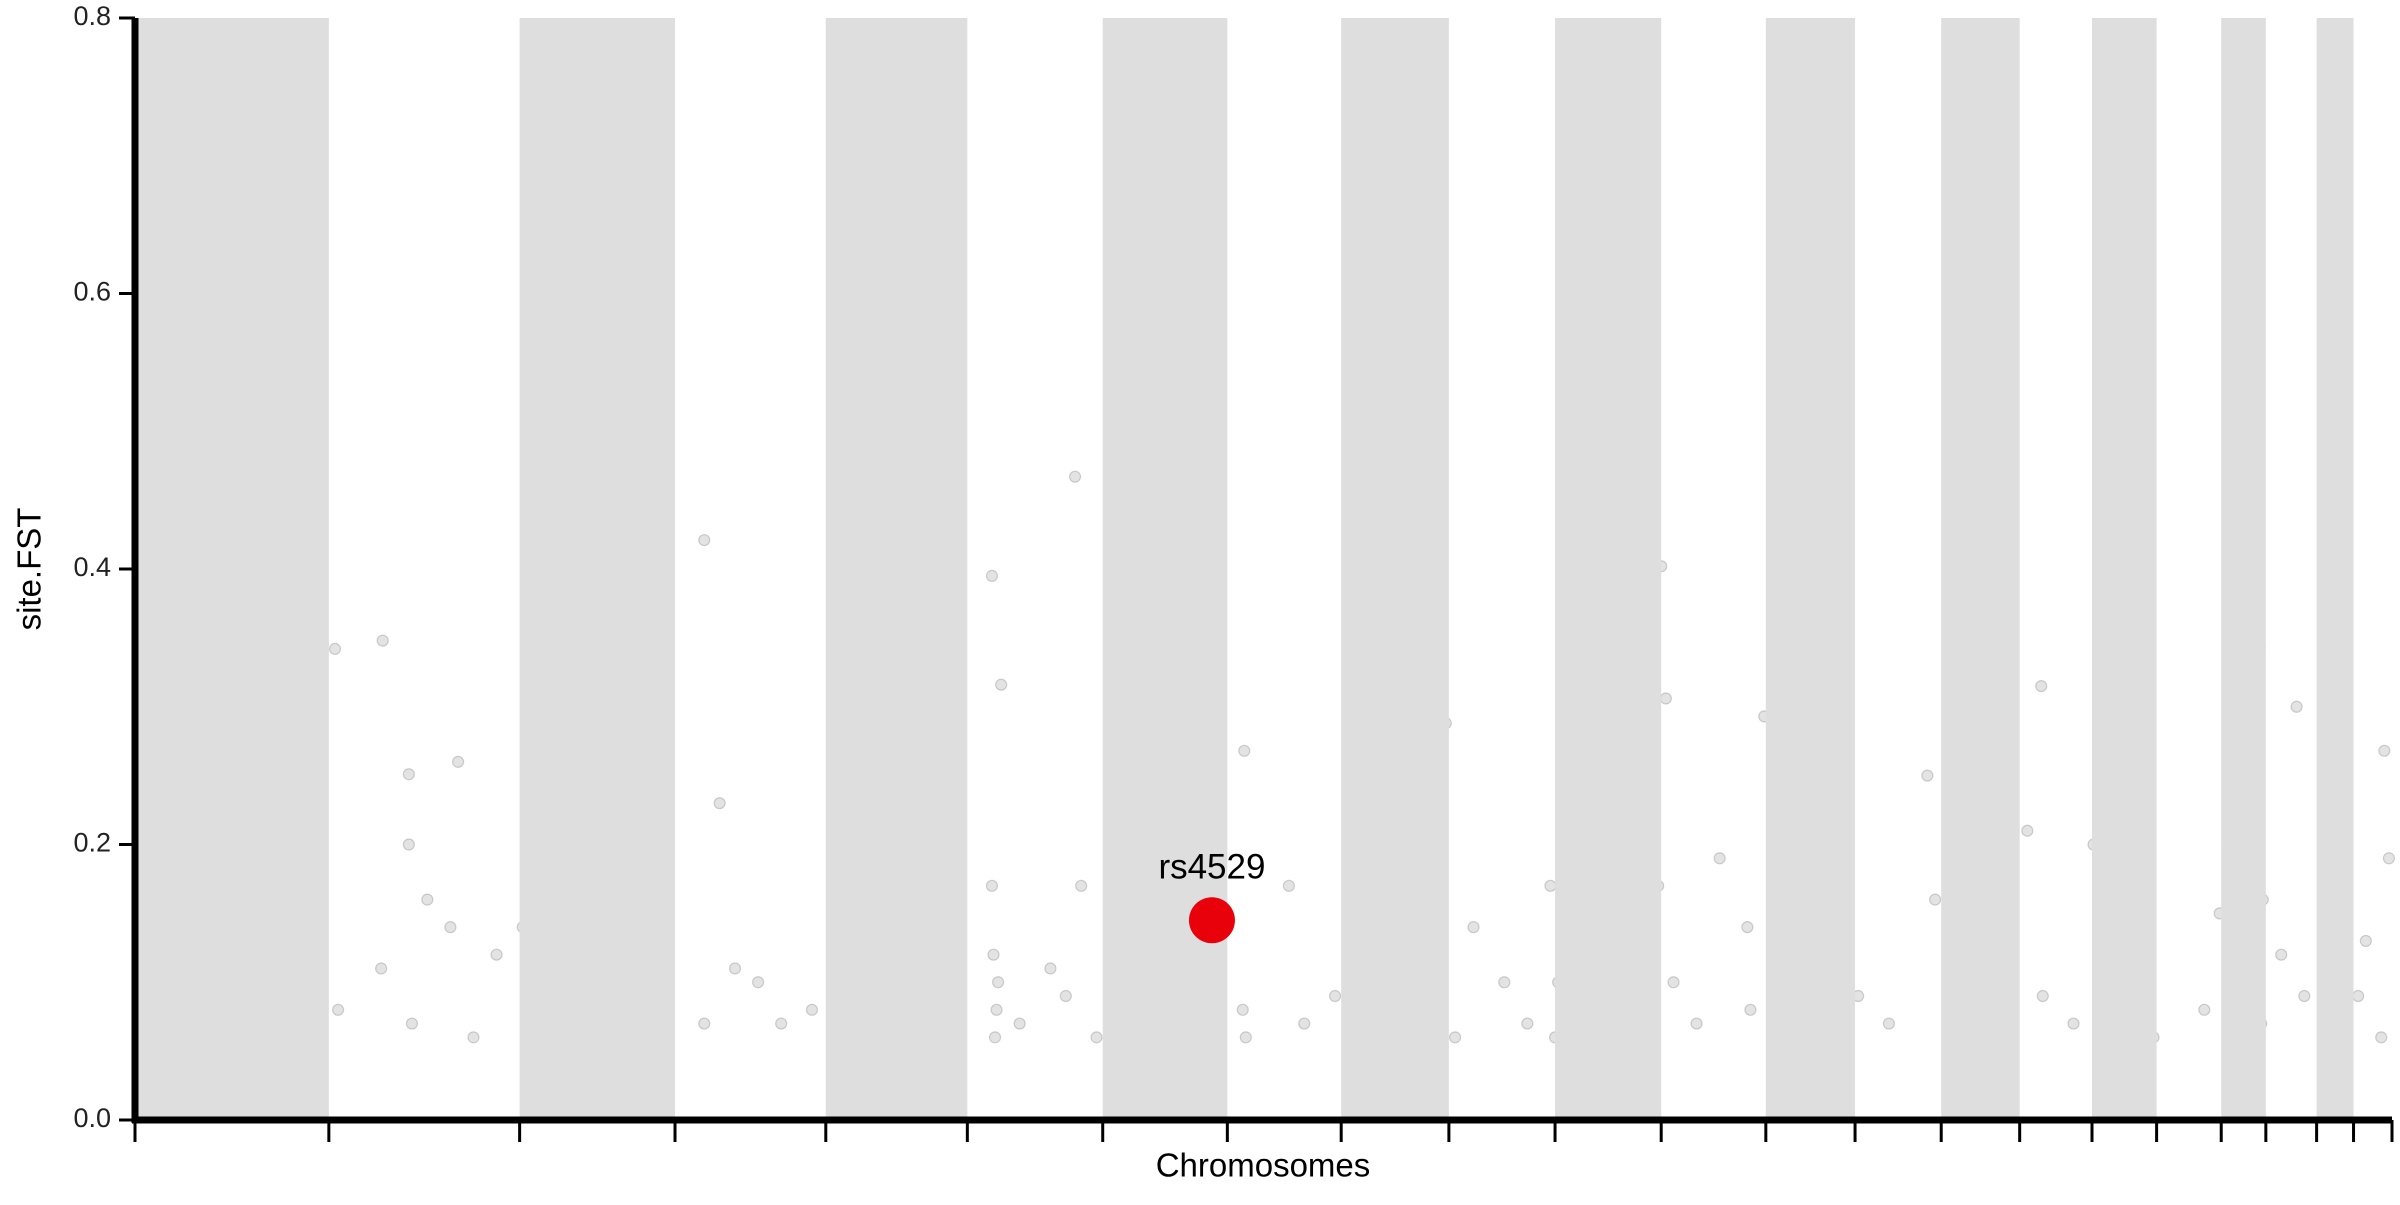  I want to click on x-axis-label: Chromosomes, so click(1263, 1165).